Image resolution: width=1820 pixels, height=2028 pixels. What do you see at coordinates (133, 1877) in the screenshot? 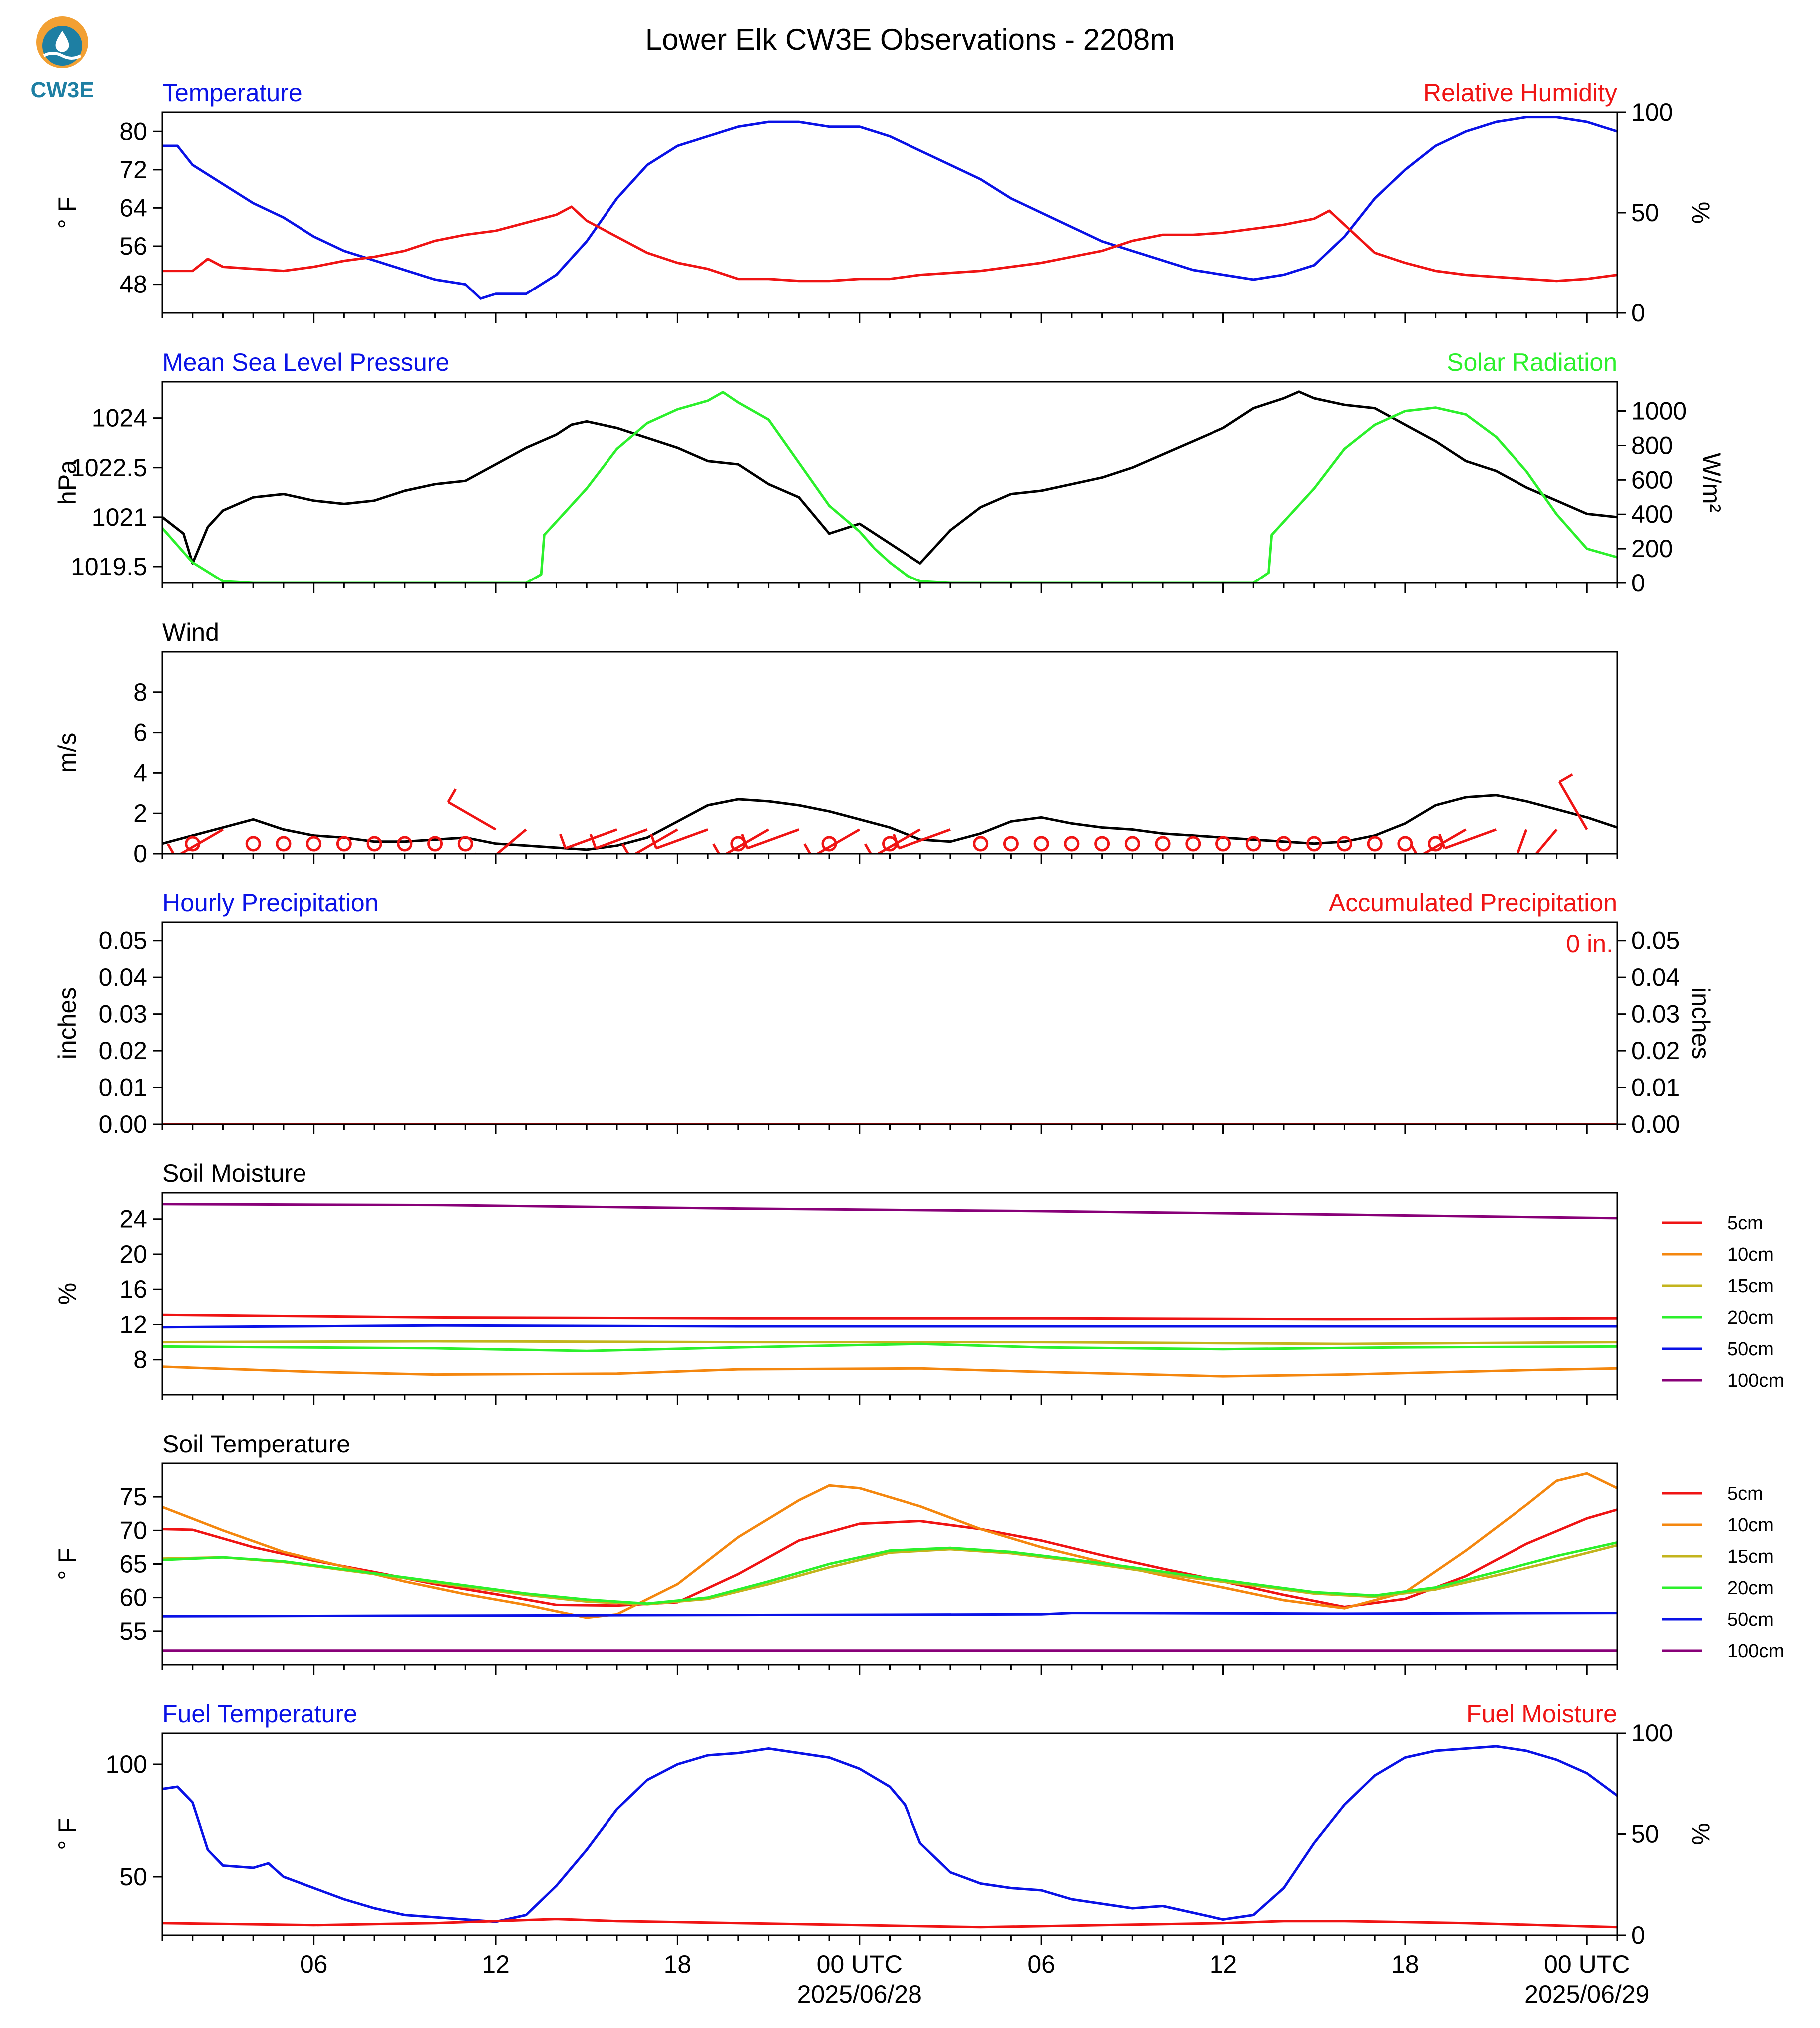
I see `y-tick-label: 50` at bounding box center [133, 1877].